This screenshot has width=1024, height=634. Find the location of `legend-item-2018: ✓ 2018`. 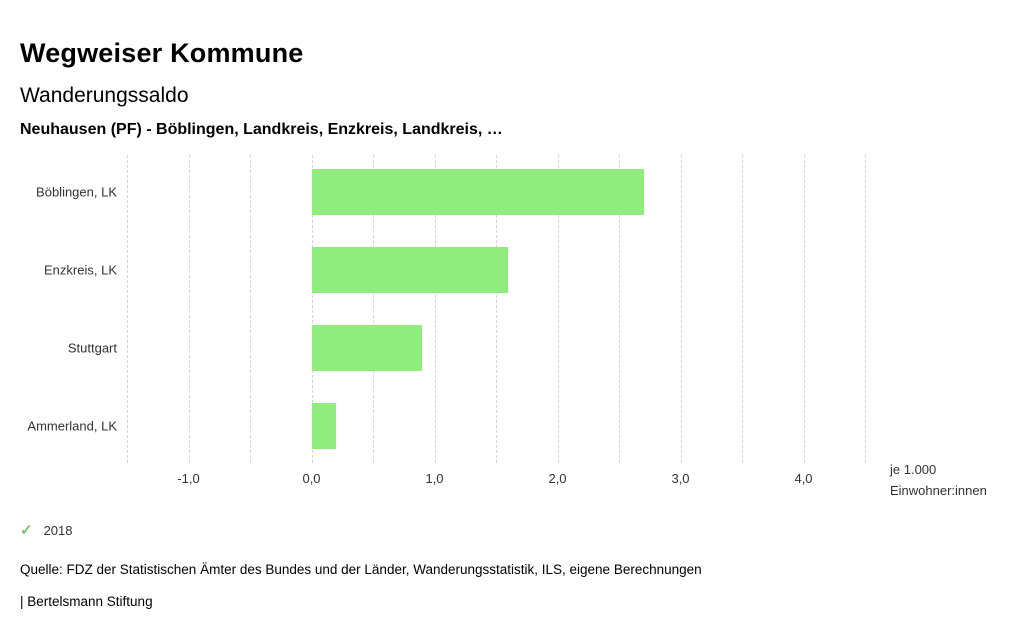

legend-item-2018: ✓ 2018 is located at coordinates (46, 530).